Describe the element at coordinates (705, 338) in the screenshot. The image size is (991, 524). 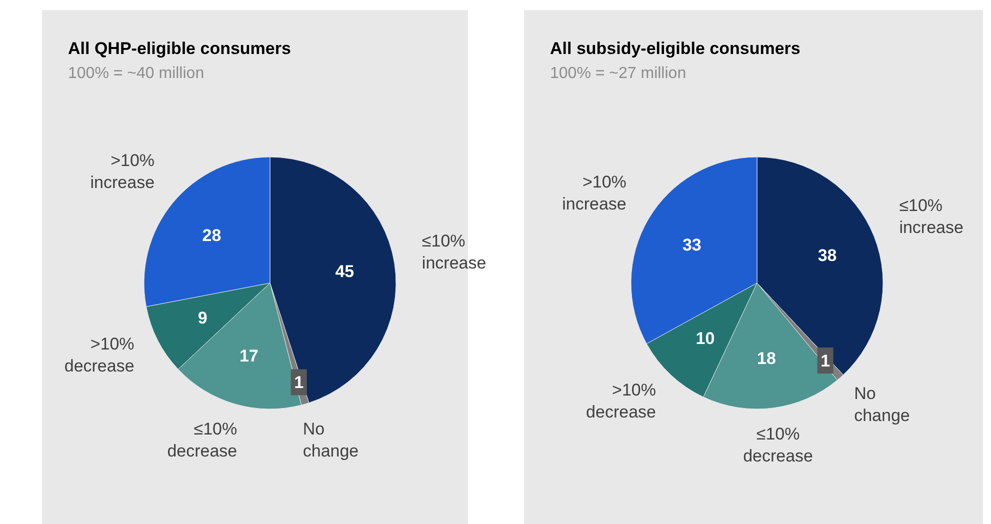
I see `data-label: 10` at that location.